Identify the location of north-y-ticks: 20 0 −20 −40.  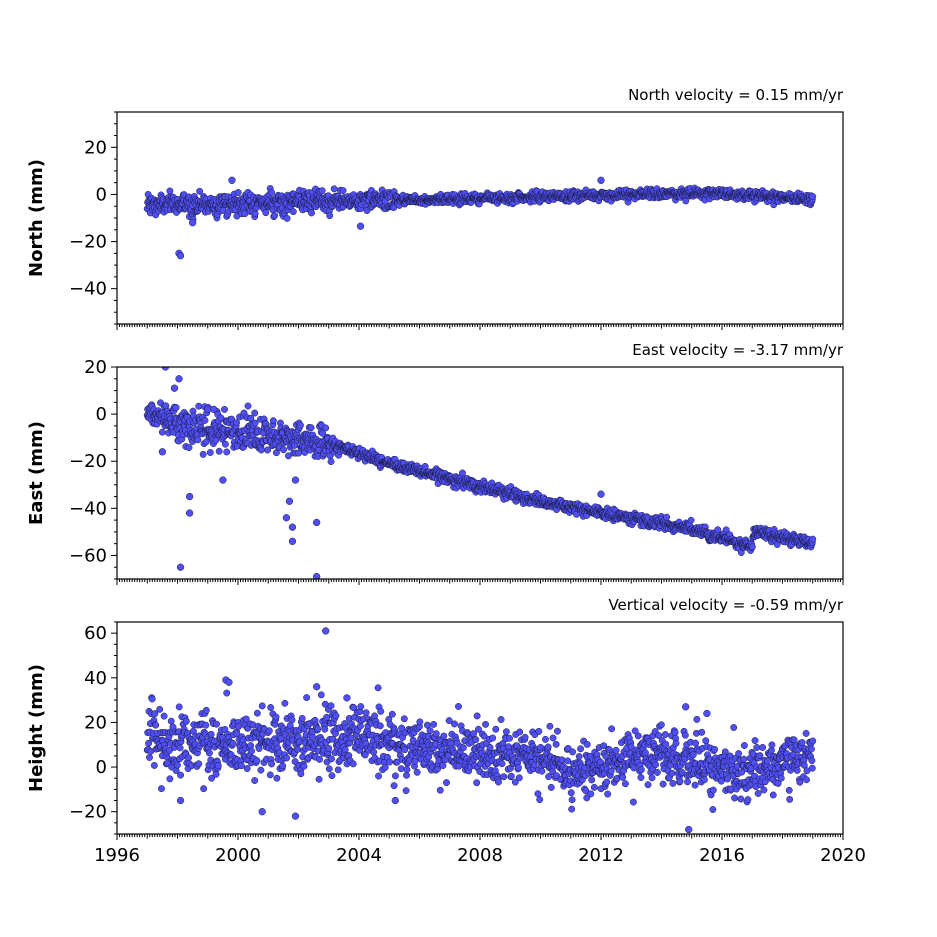
(93, 218).